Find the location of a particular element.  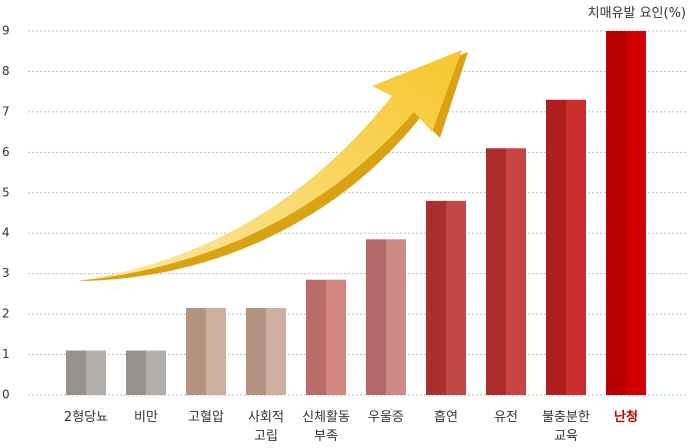

x-tick-label: 유전 is located at coordinates (506, 417).